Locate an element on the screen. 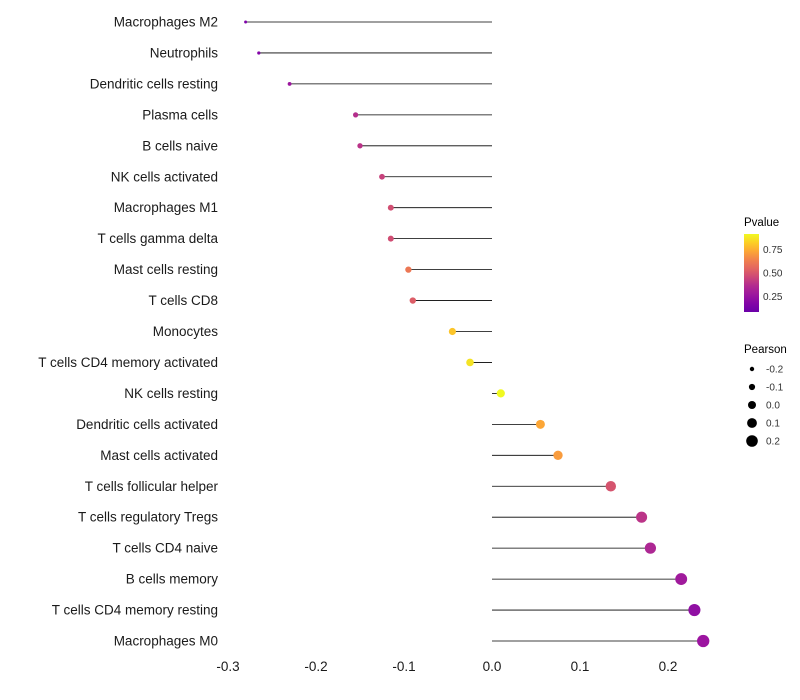  pvalue-tick-label: 0.25 is located at coordinates (773, 297).